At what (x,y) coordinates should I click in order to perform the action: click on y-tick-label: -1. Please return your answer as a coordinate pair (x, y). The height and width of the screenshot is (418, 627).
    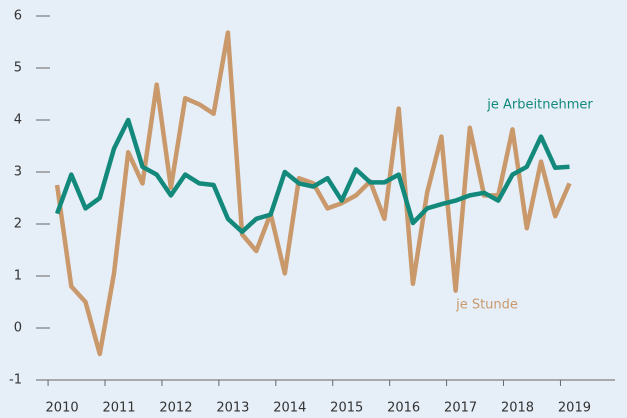
    Looking at the image, I should click on (15, 380).